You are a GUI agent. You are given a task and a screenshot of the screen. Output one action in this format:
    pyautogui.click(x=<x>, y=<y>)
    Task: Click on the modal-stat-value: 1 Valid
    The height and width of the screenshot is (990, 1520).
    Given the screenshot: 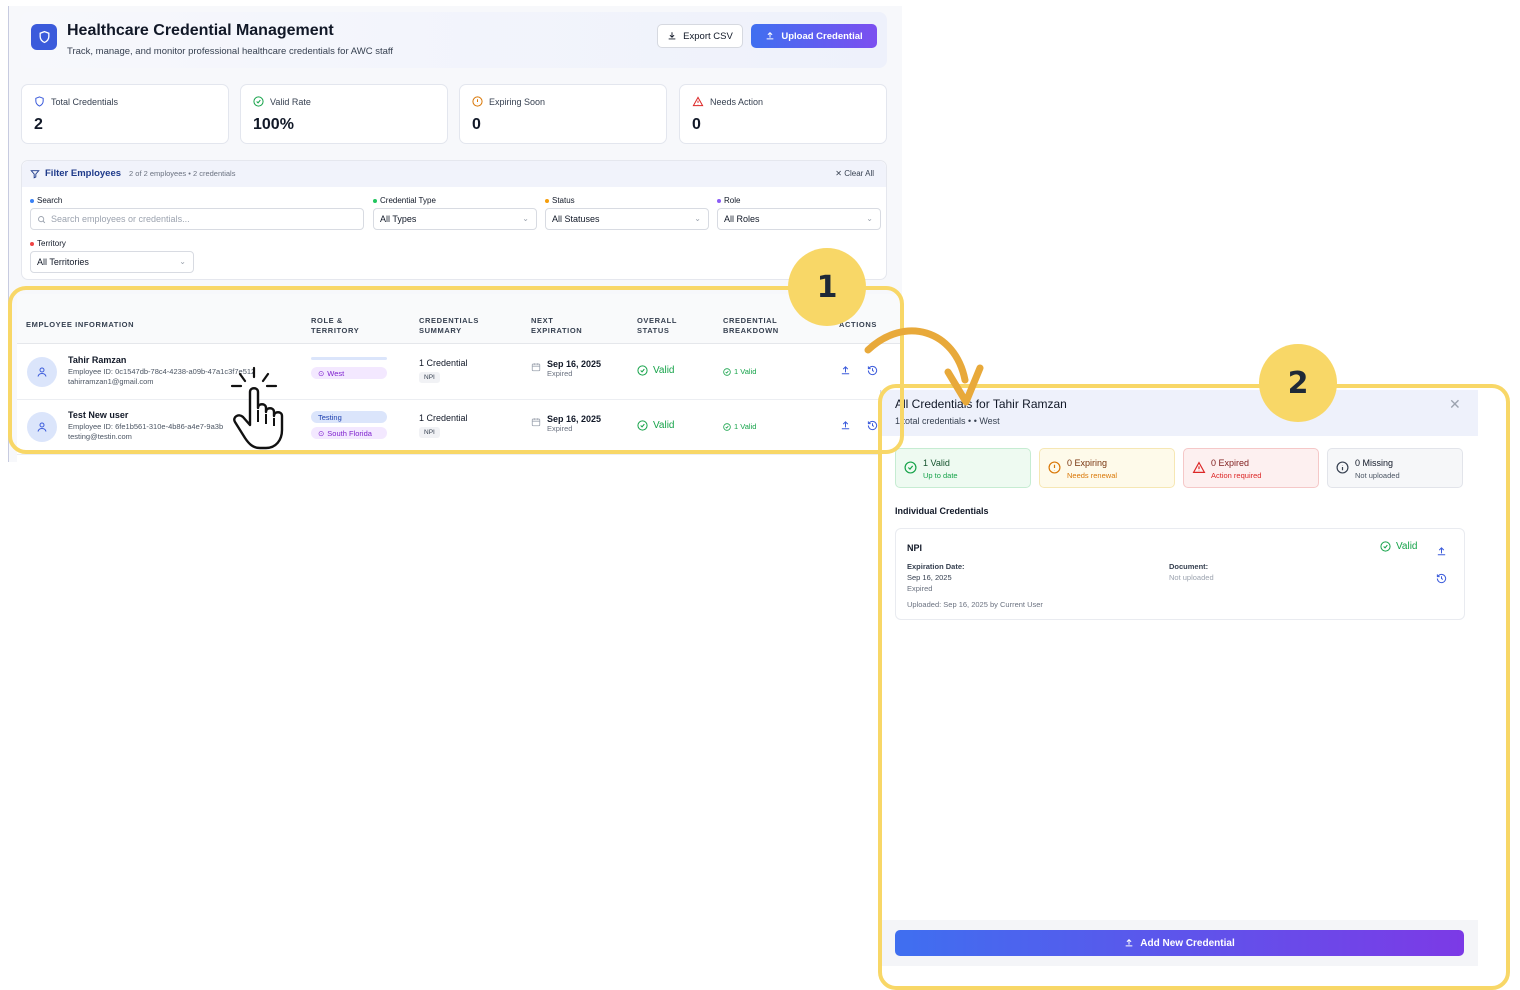 What is the action you would take?
    pyautogui.click(x=936, y=463)
    